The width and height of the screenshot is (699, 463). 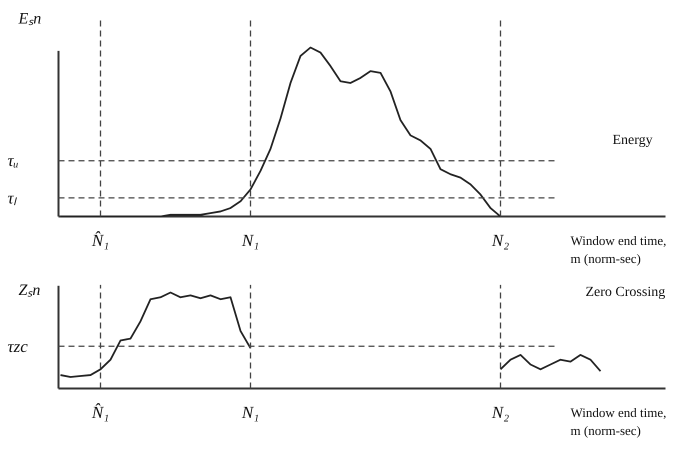 I want to click on ref-line-label: τᵤ, so click(x=13, y=160).